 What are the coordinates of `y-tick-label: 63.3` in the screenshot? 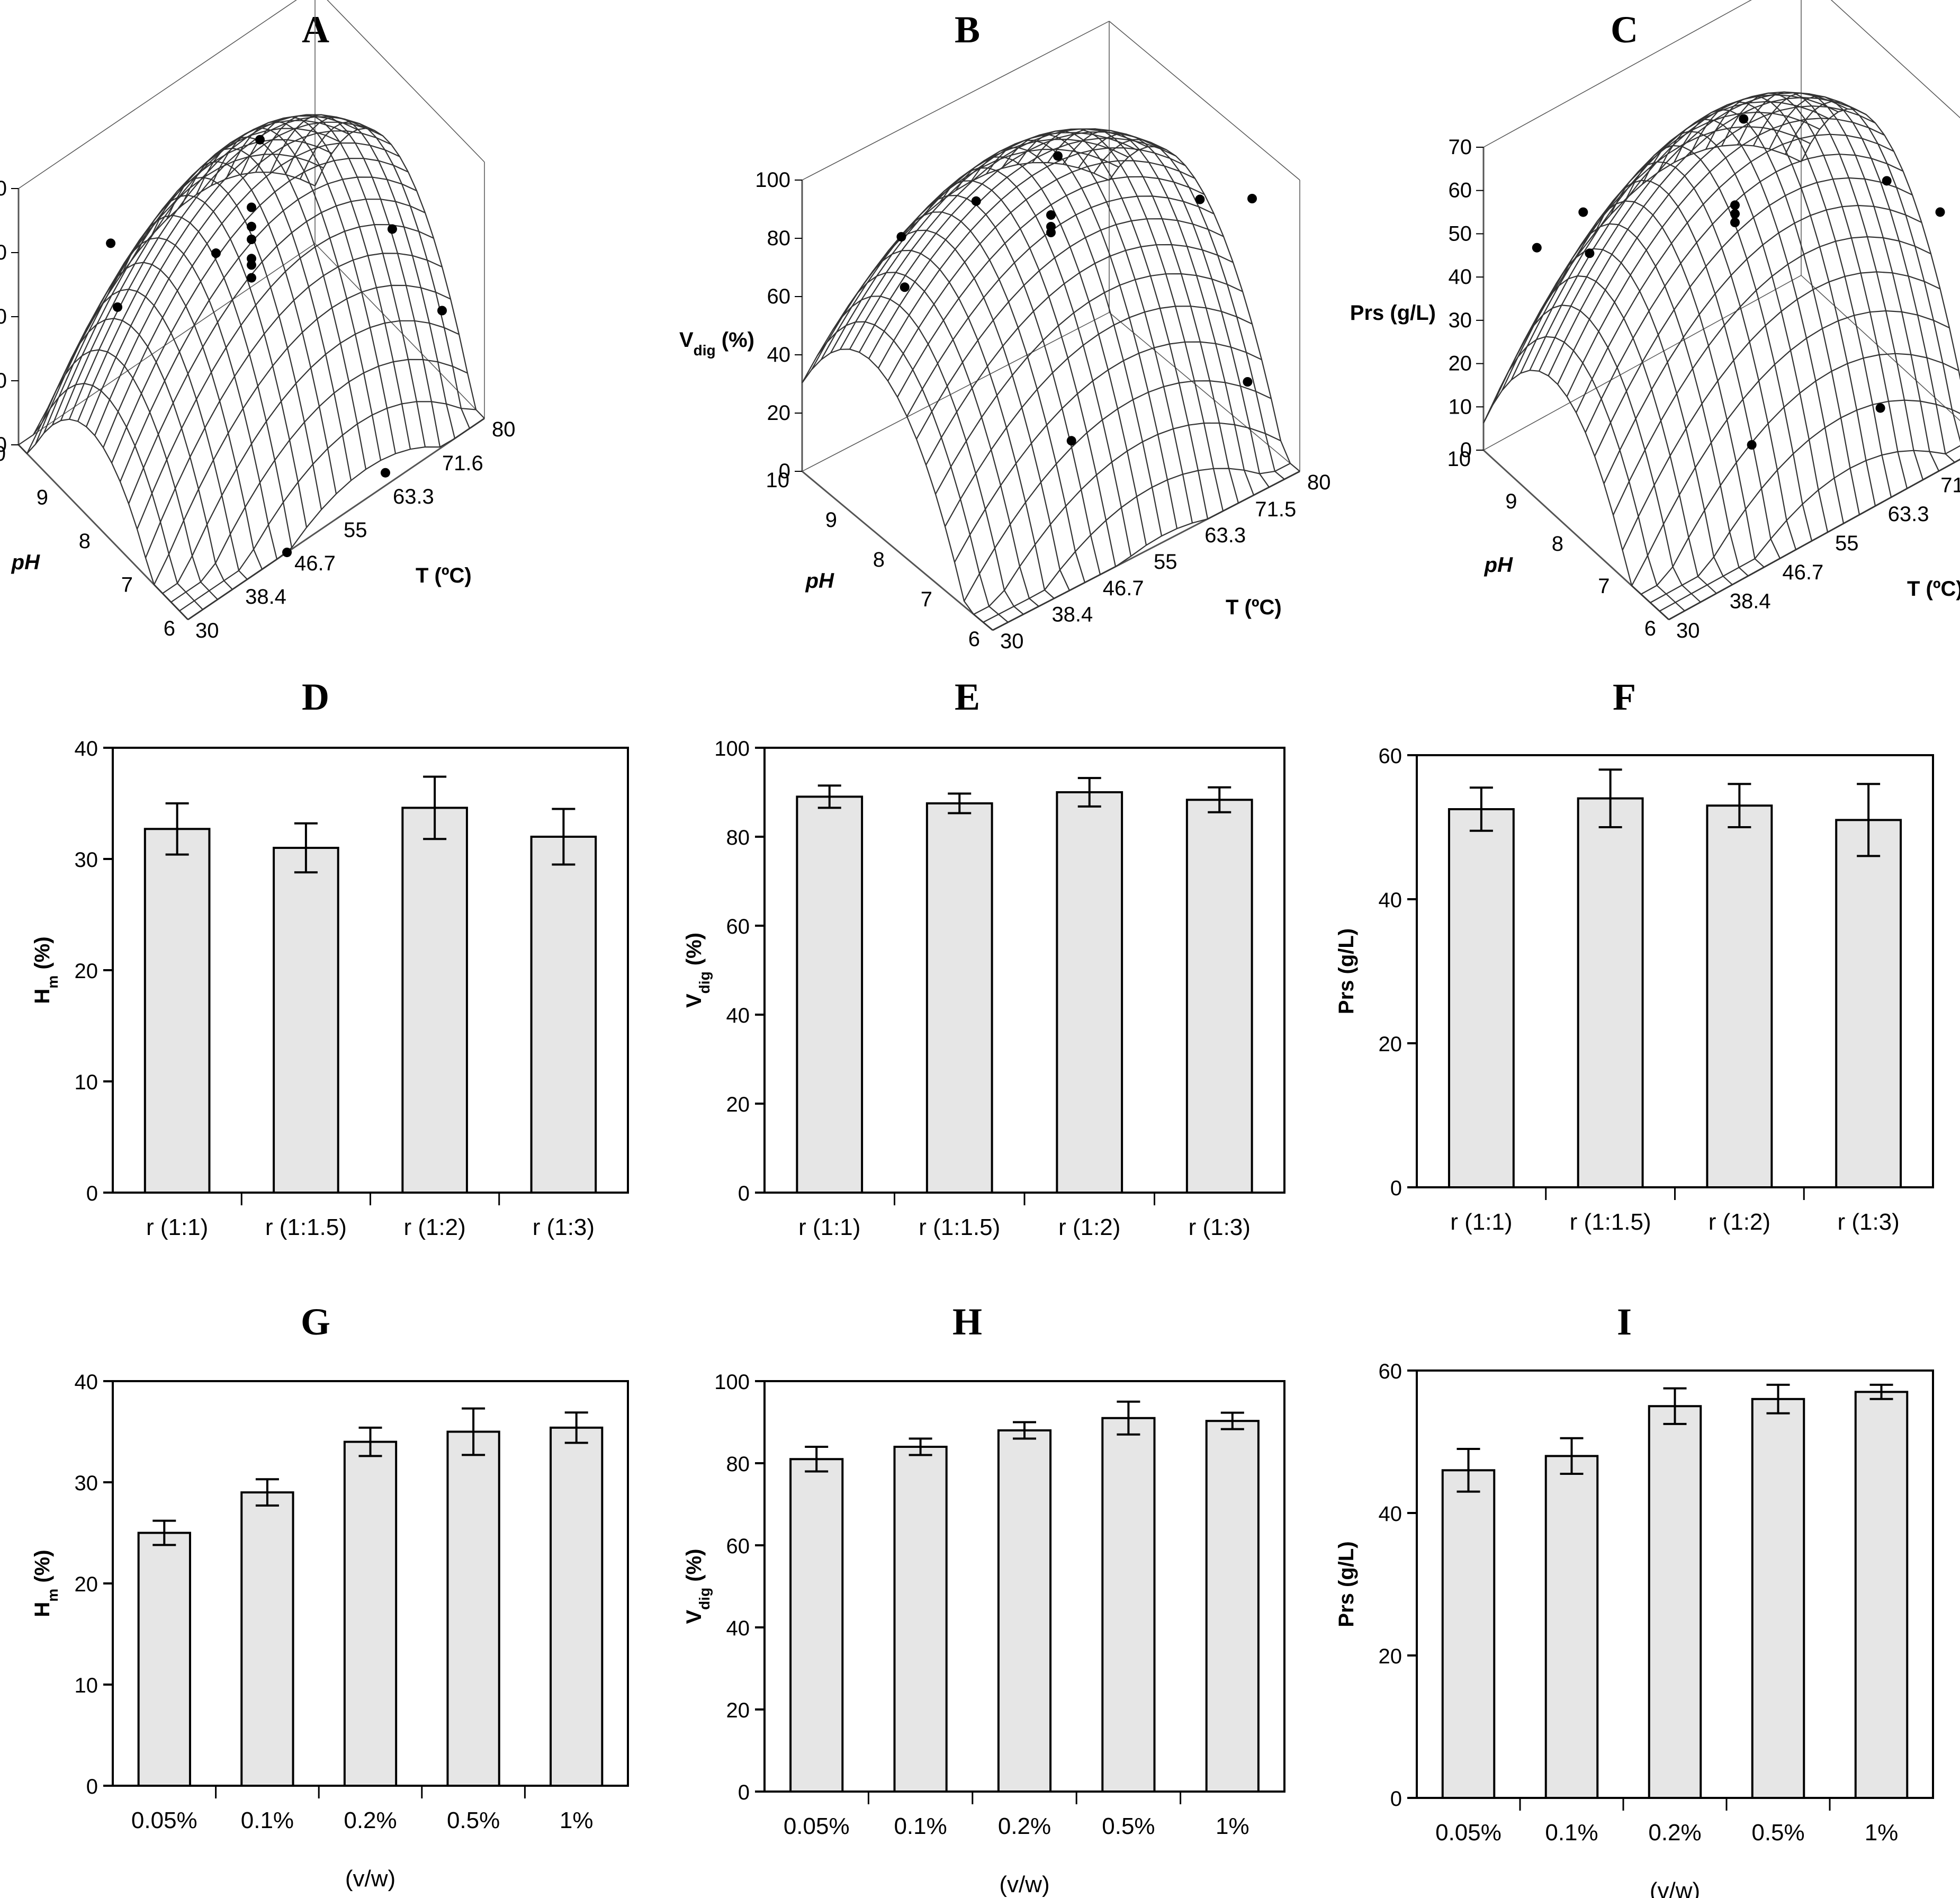 It's located at (1225, 535).